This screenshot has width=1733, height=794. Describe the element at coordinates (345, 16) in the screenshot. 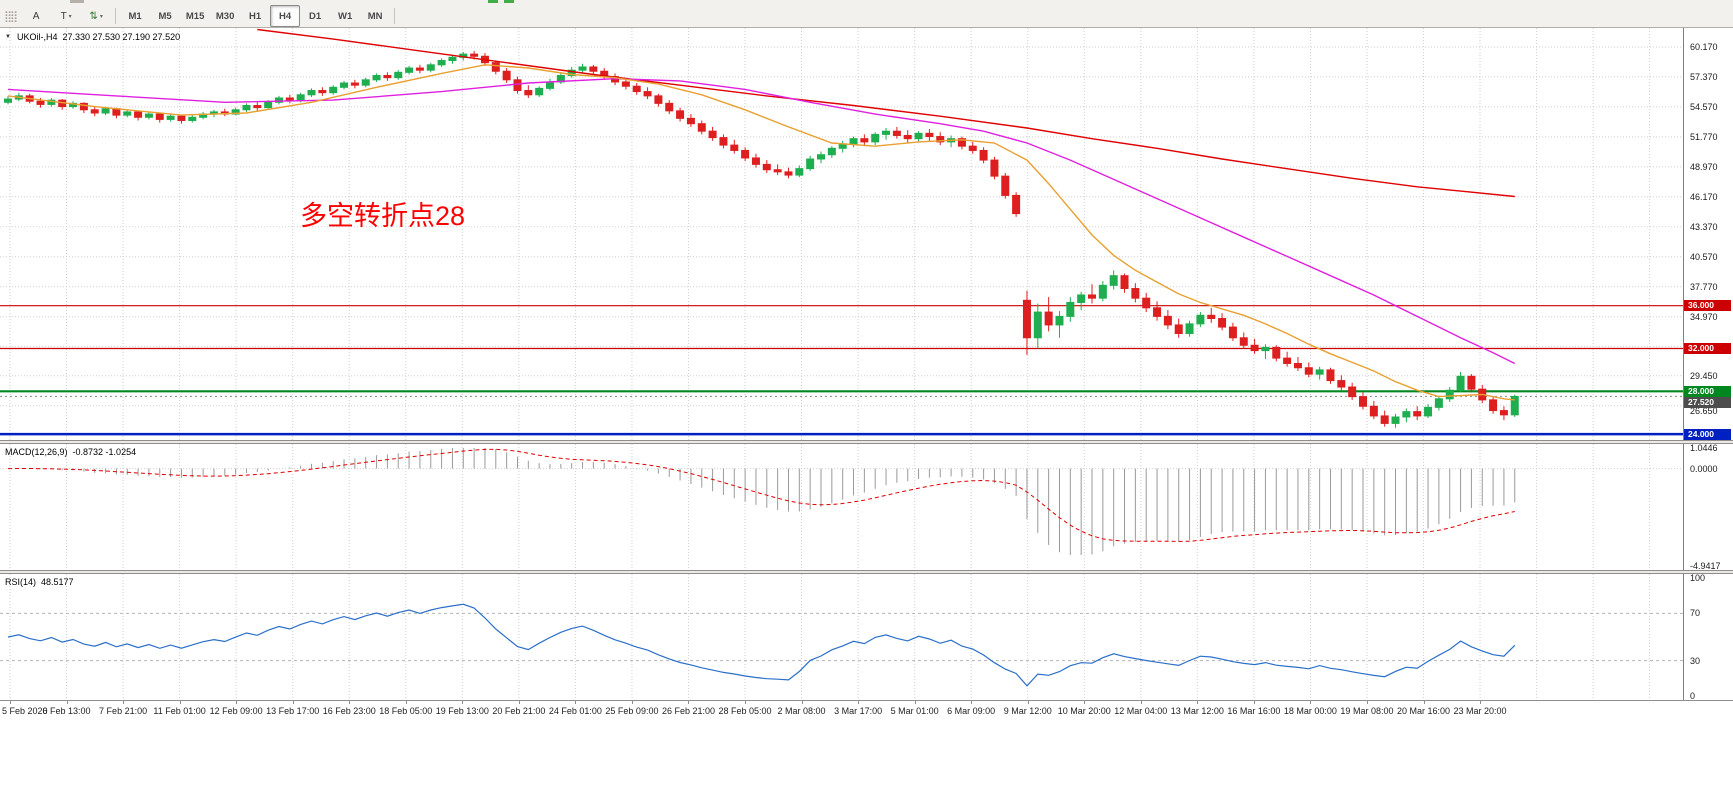

I see `timeframe-w1: W1` at that location.